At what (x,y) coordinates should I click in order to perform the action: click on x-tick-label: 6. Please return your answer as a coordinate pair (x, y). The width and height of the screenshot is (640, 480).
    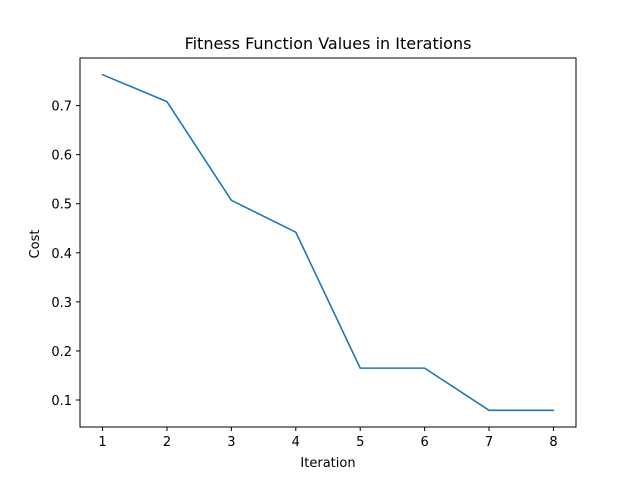
    Looking at the image, I should click on (424, 442).